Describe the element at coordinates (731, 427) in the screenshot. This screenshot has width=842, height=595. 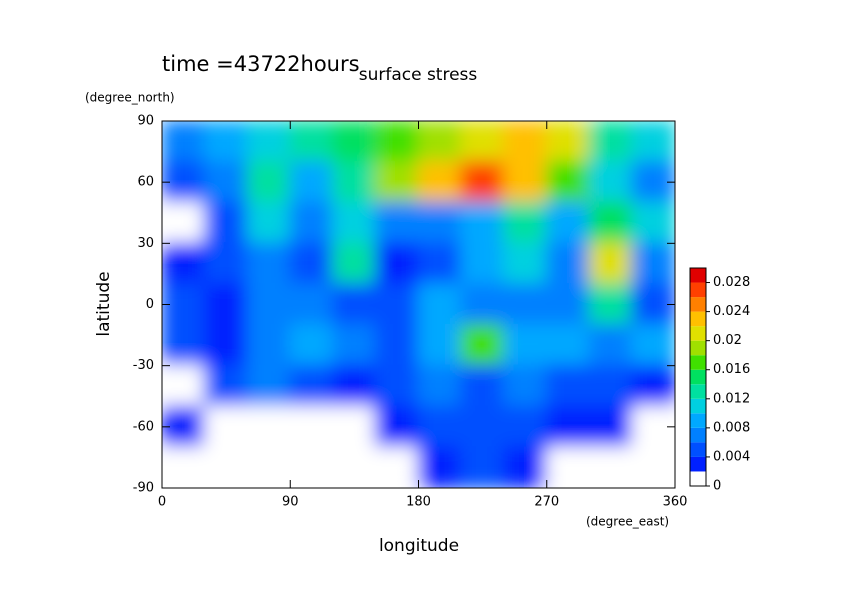
I see `colorbar-tick-label: 0.008` at that location.